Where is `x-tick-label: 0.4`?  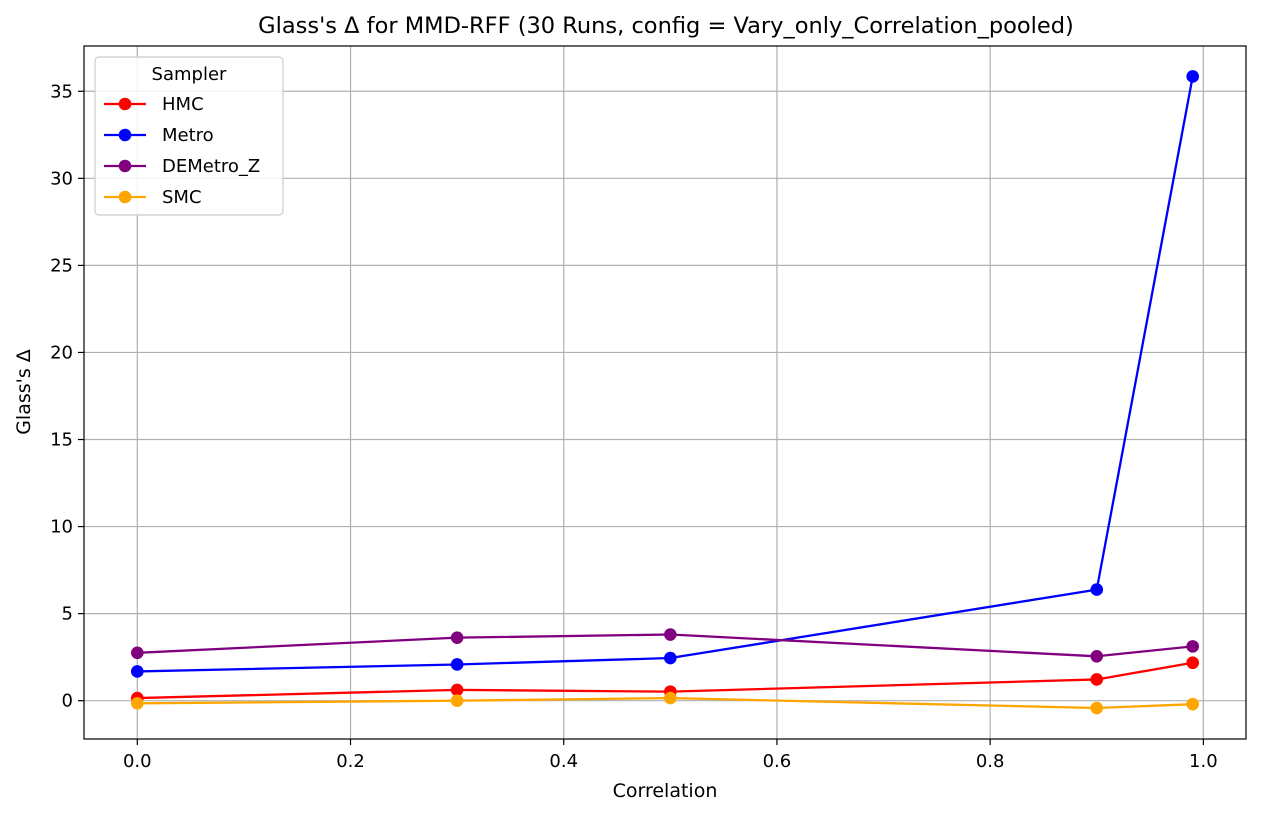 x-tick-label: 0.4 is located at coordinates (563, 761).